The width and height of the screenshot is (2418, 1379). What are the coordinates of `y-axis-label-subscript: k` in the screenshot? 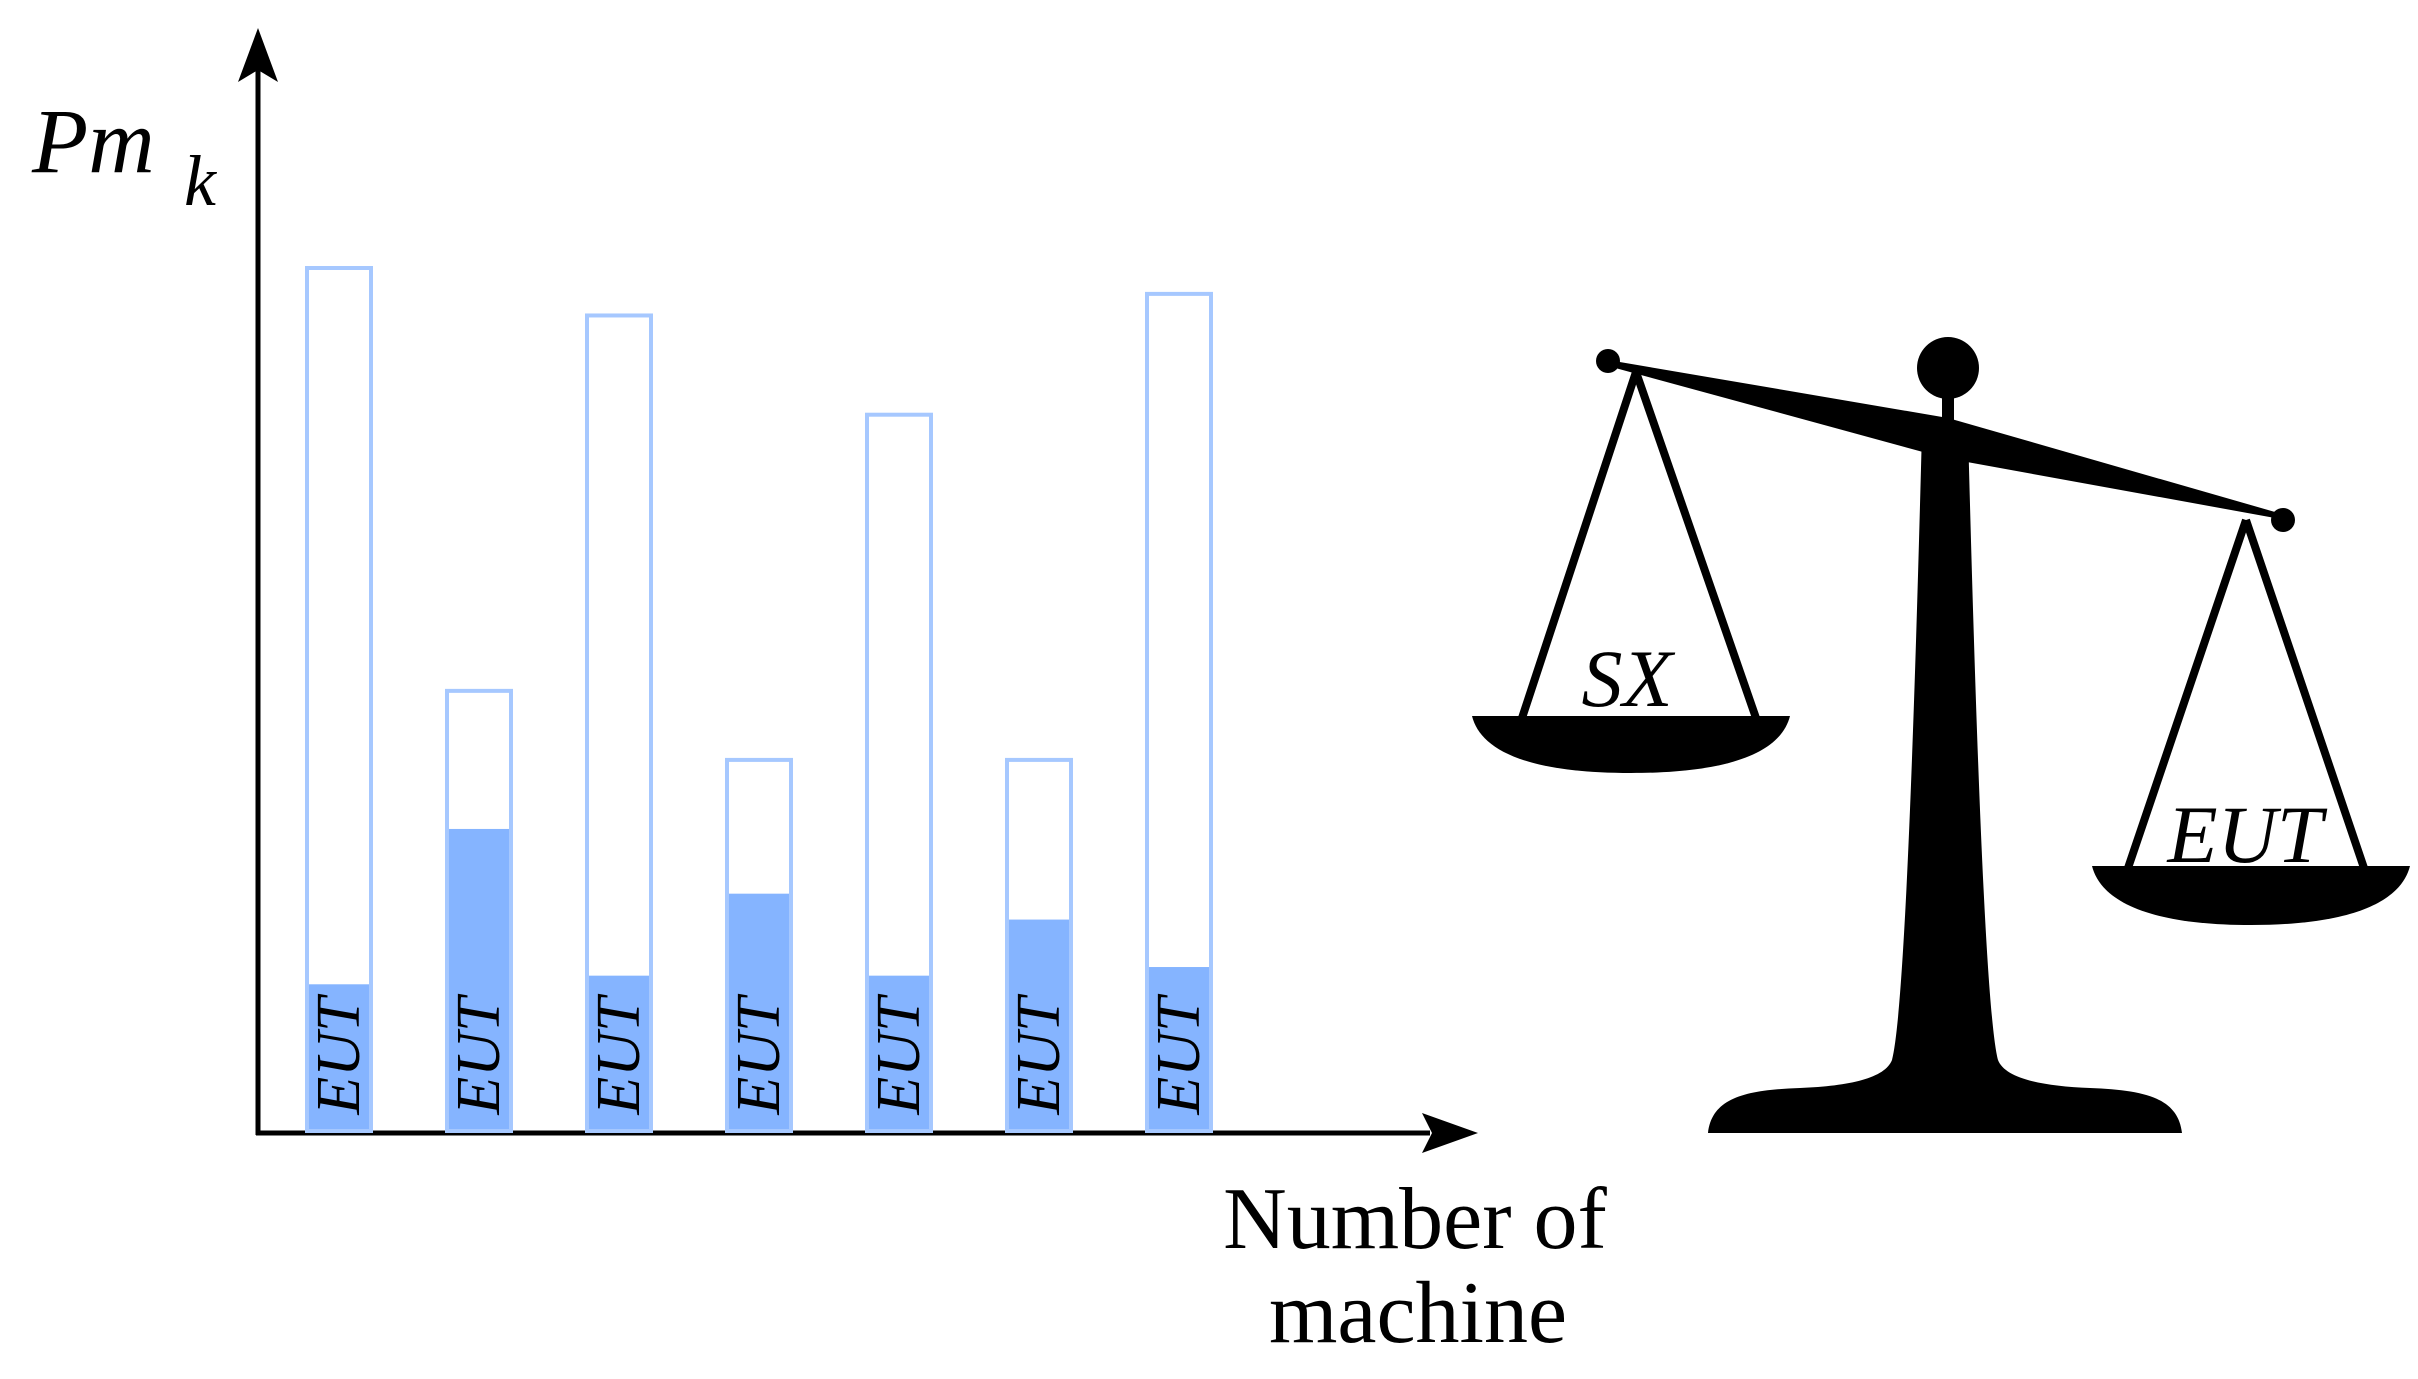 It's located at (201, 181).